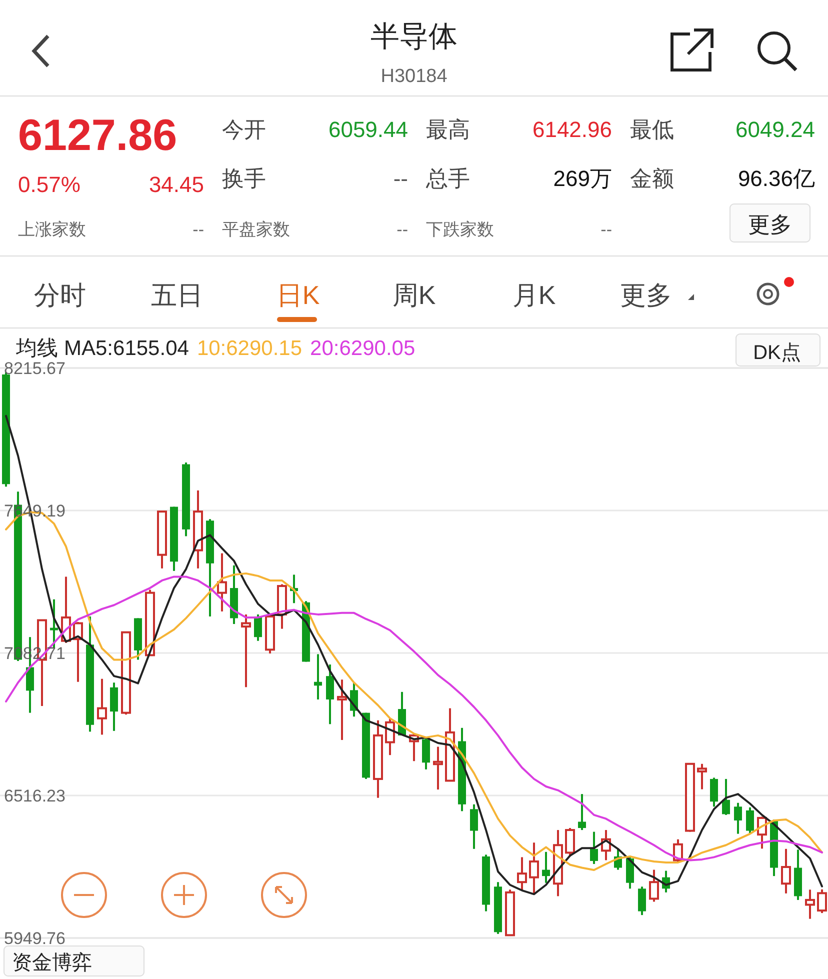  Describe the element at coordinates (414, 37) in the screenshot. I see `chart-title: 半导体` at that location.